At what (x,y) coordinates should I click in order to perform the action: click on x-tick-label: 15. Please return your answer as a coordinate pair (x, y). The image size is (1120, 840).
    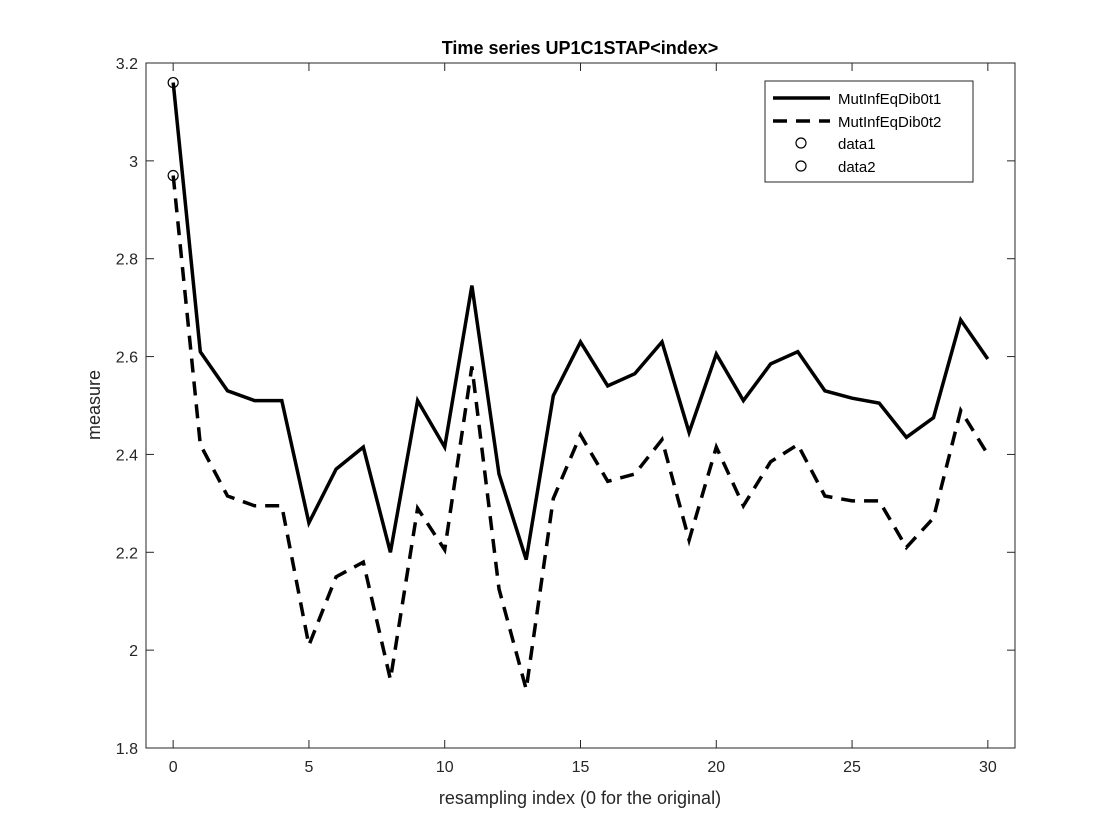
    Looking at the image, I should click on (581, 767).